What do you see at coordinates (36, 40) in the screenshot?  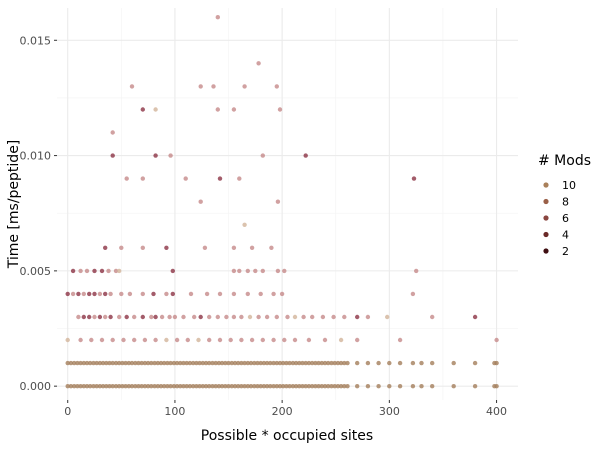 I see `y-tick-label: 0.015` at bounding box center [36, 40].